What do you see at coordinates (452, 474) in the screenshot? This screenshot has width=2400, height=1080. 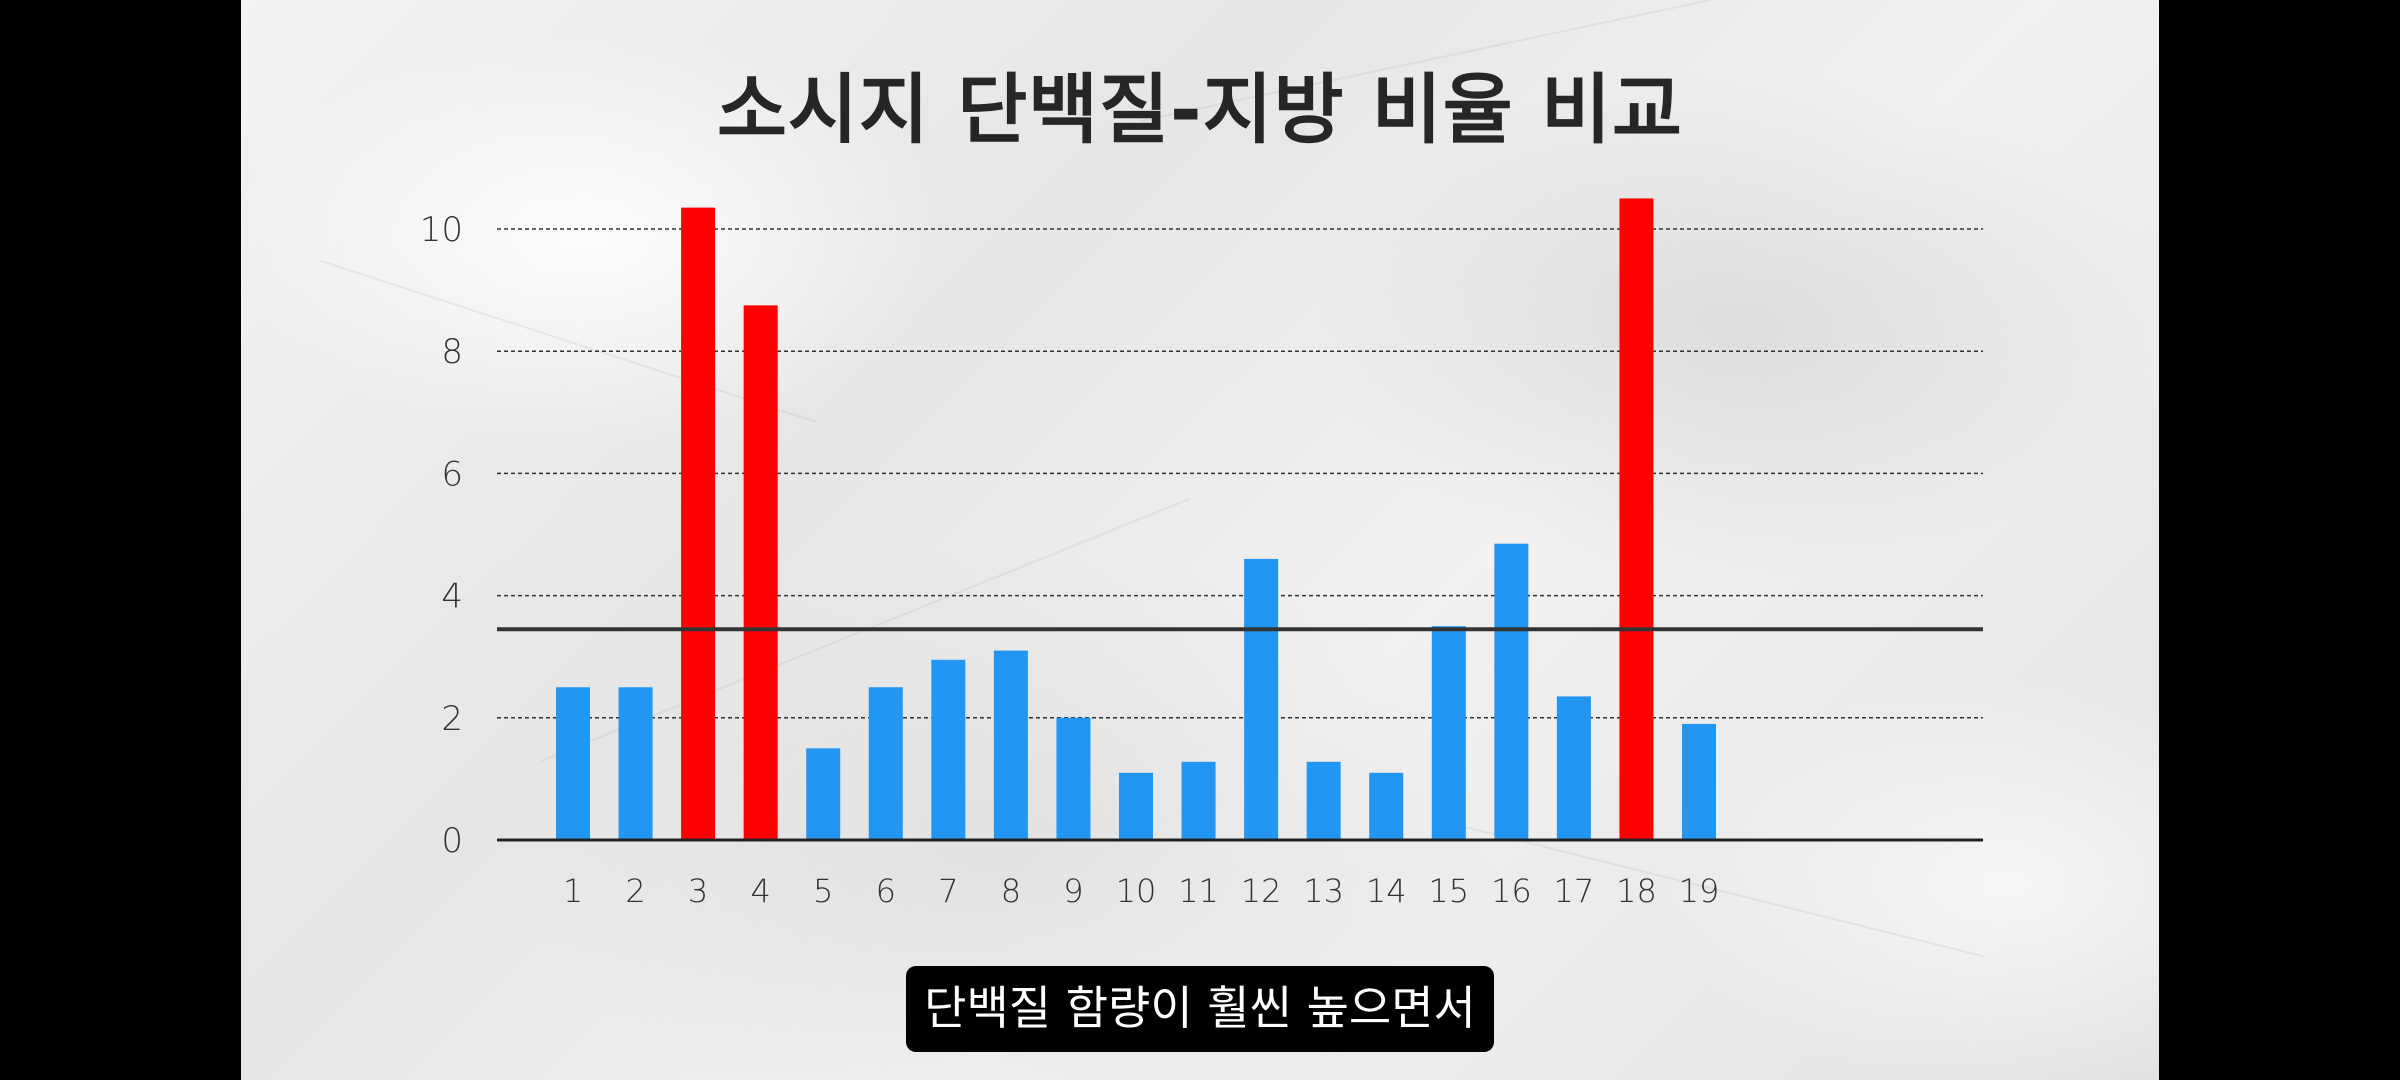 I see `y-tick-label: 6` at bounding box center [452, 474].